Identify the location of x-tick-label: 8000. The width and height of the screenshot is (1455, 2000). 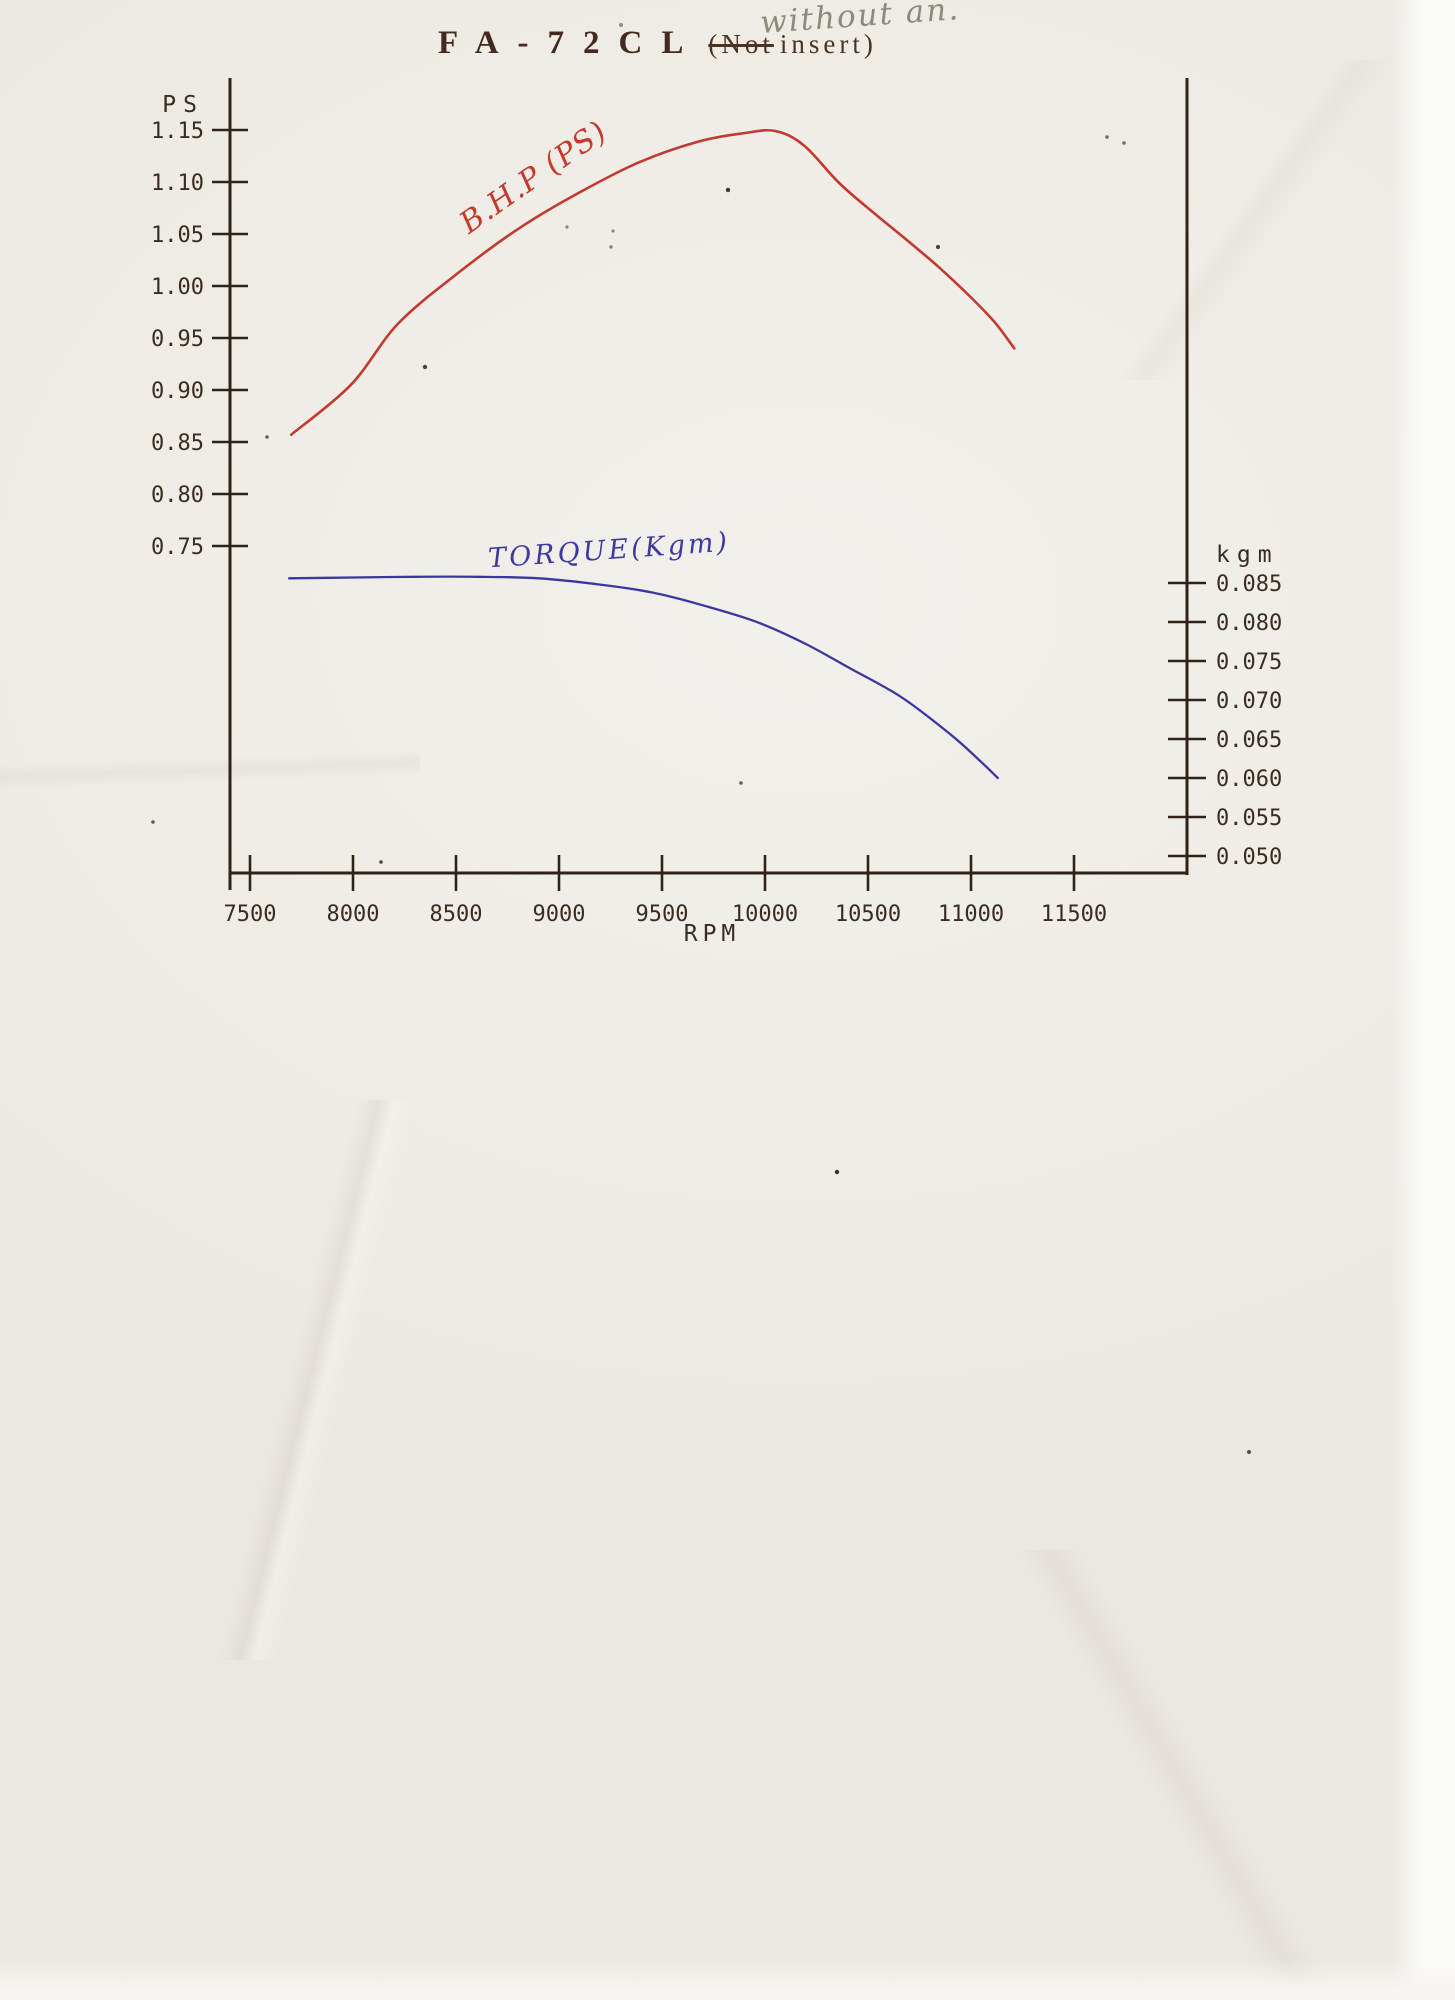
(353, 914).